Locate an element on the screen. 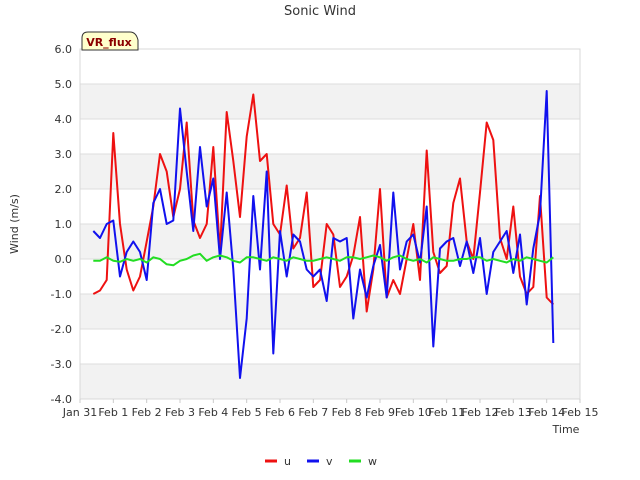 The height and width of the screenshot is (480, 640). y-tick-label: 1.0 is located at coordinates (64, 224).